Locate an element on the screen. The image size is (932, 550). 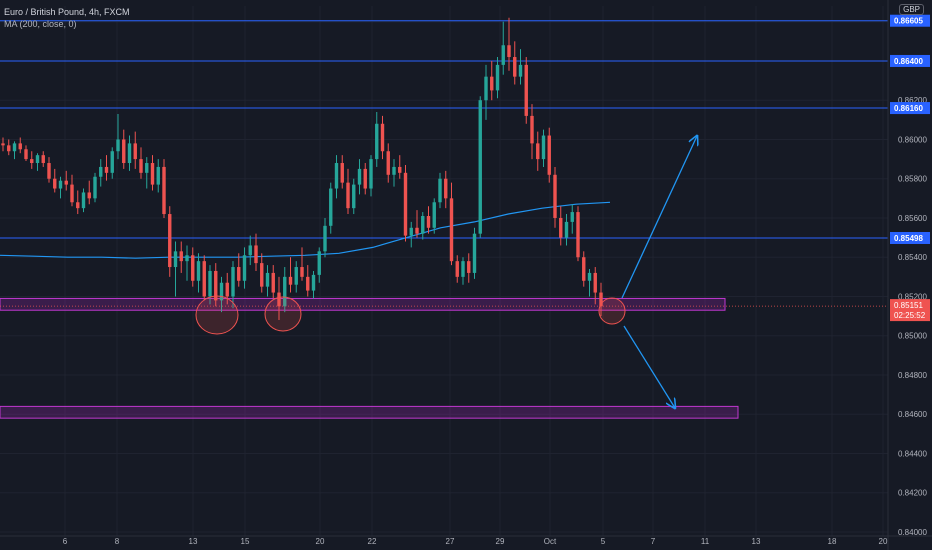
currency-badge: GBP is located at coordinates (911, 9).